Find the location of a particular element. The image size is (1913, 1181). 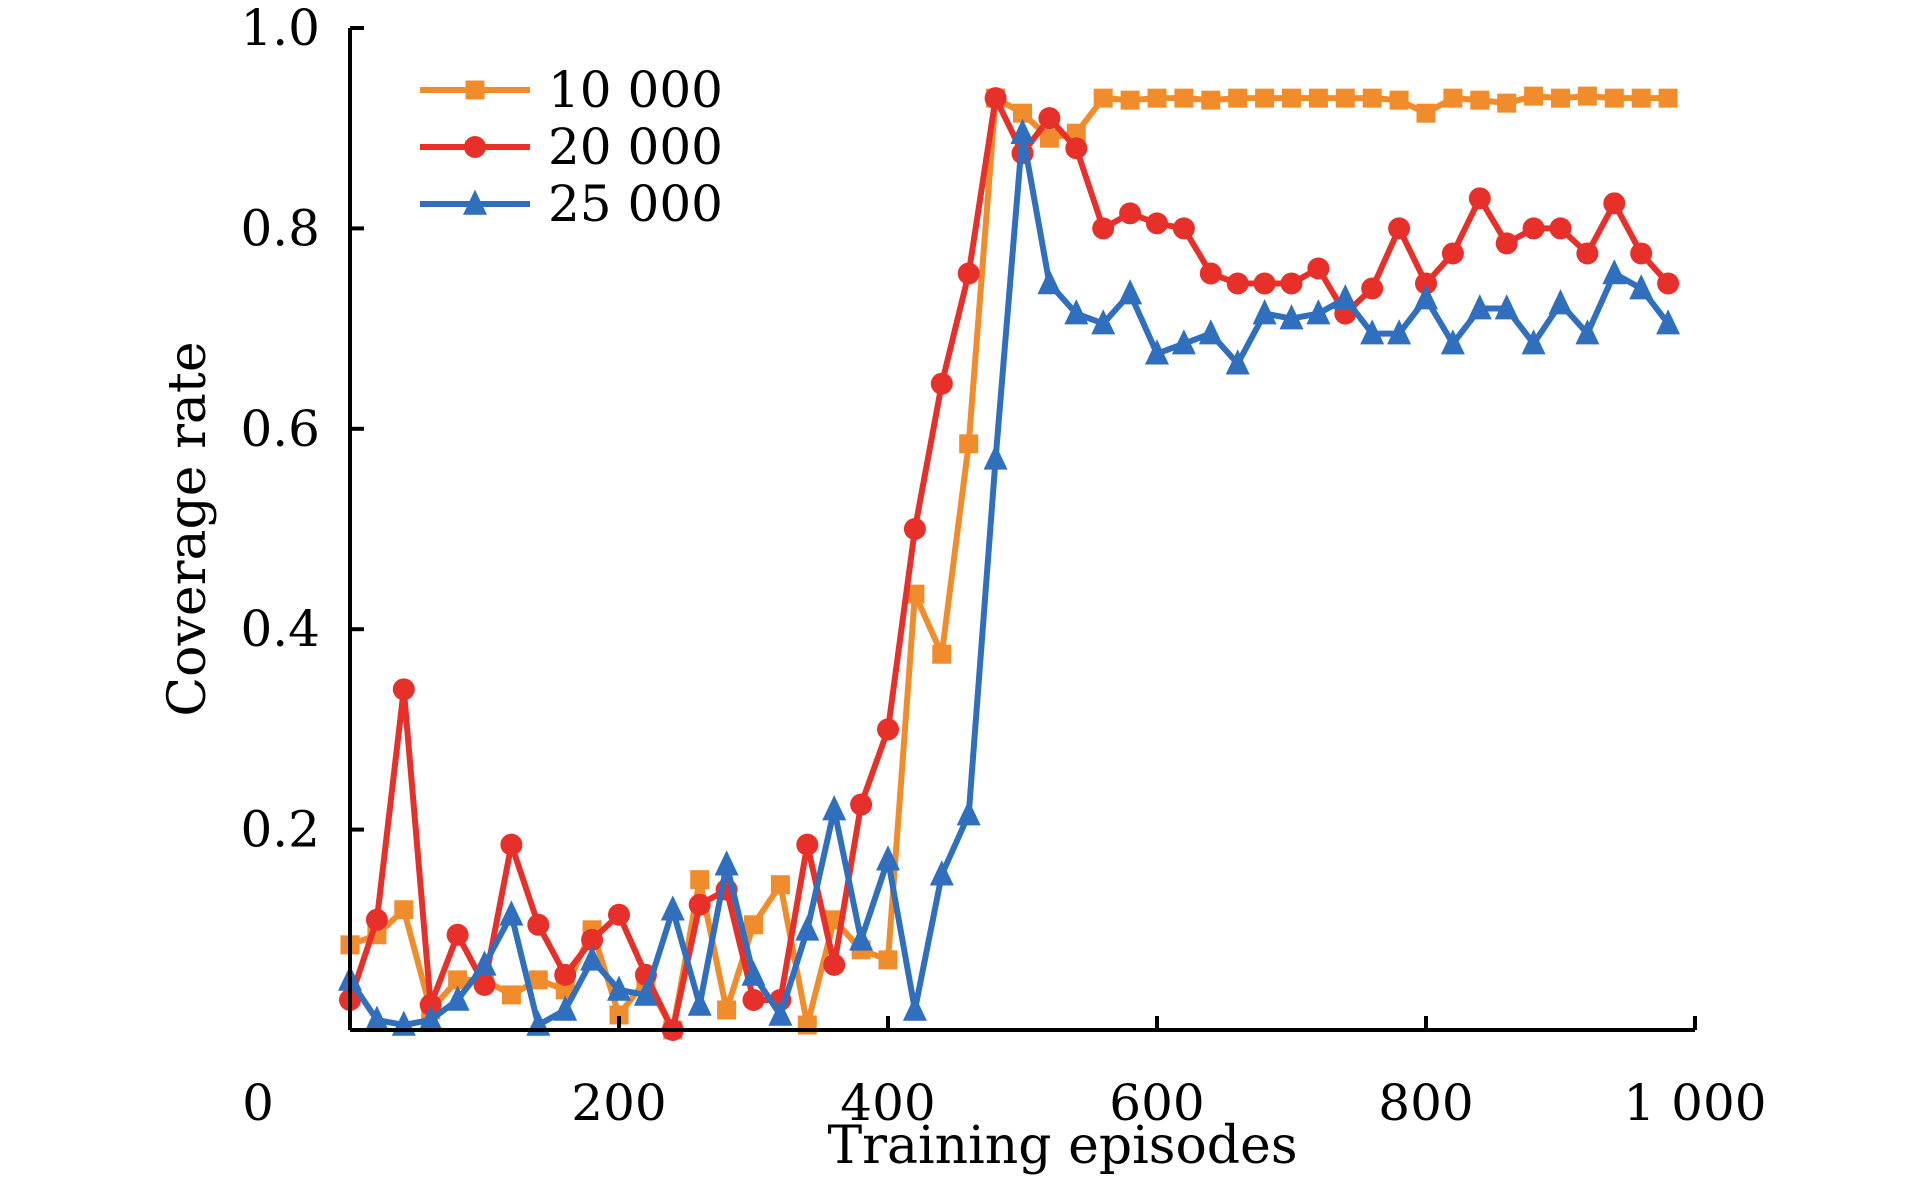

legend-entry: 10 000 is located at coordinates (571, 90).